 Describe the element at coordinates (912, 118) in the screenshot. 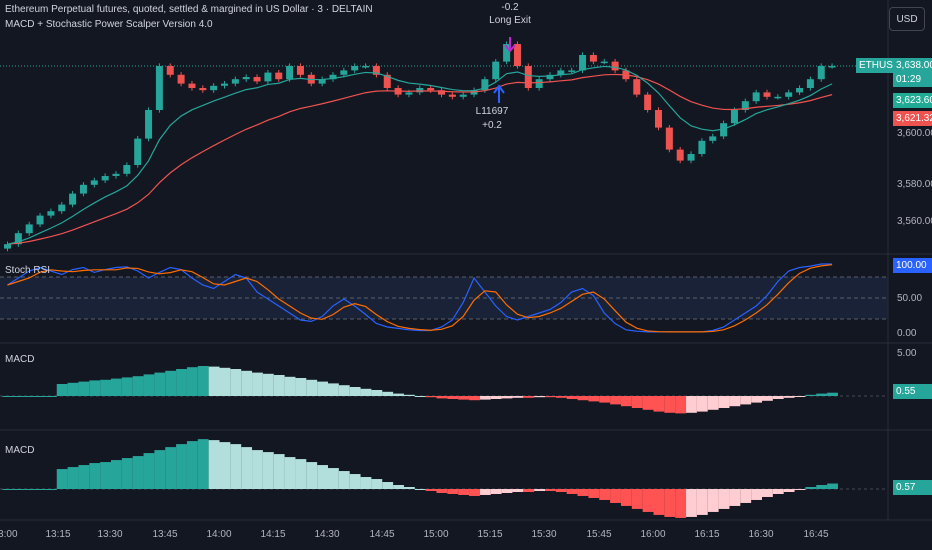

I see `ema-slow-tag: 3,621.32` at that location.